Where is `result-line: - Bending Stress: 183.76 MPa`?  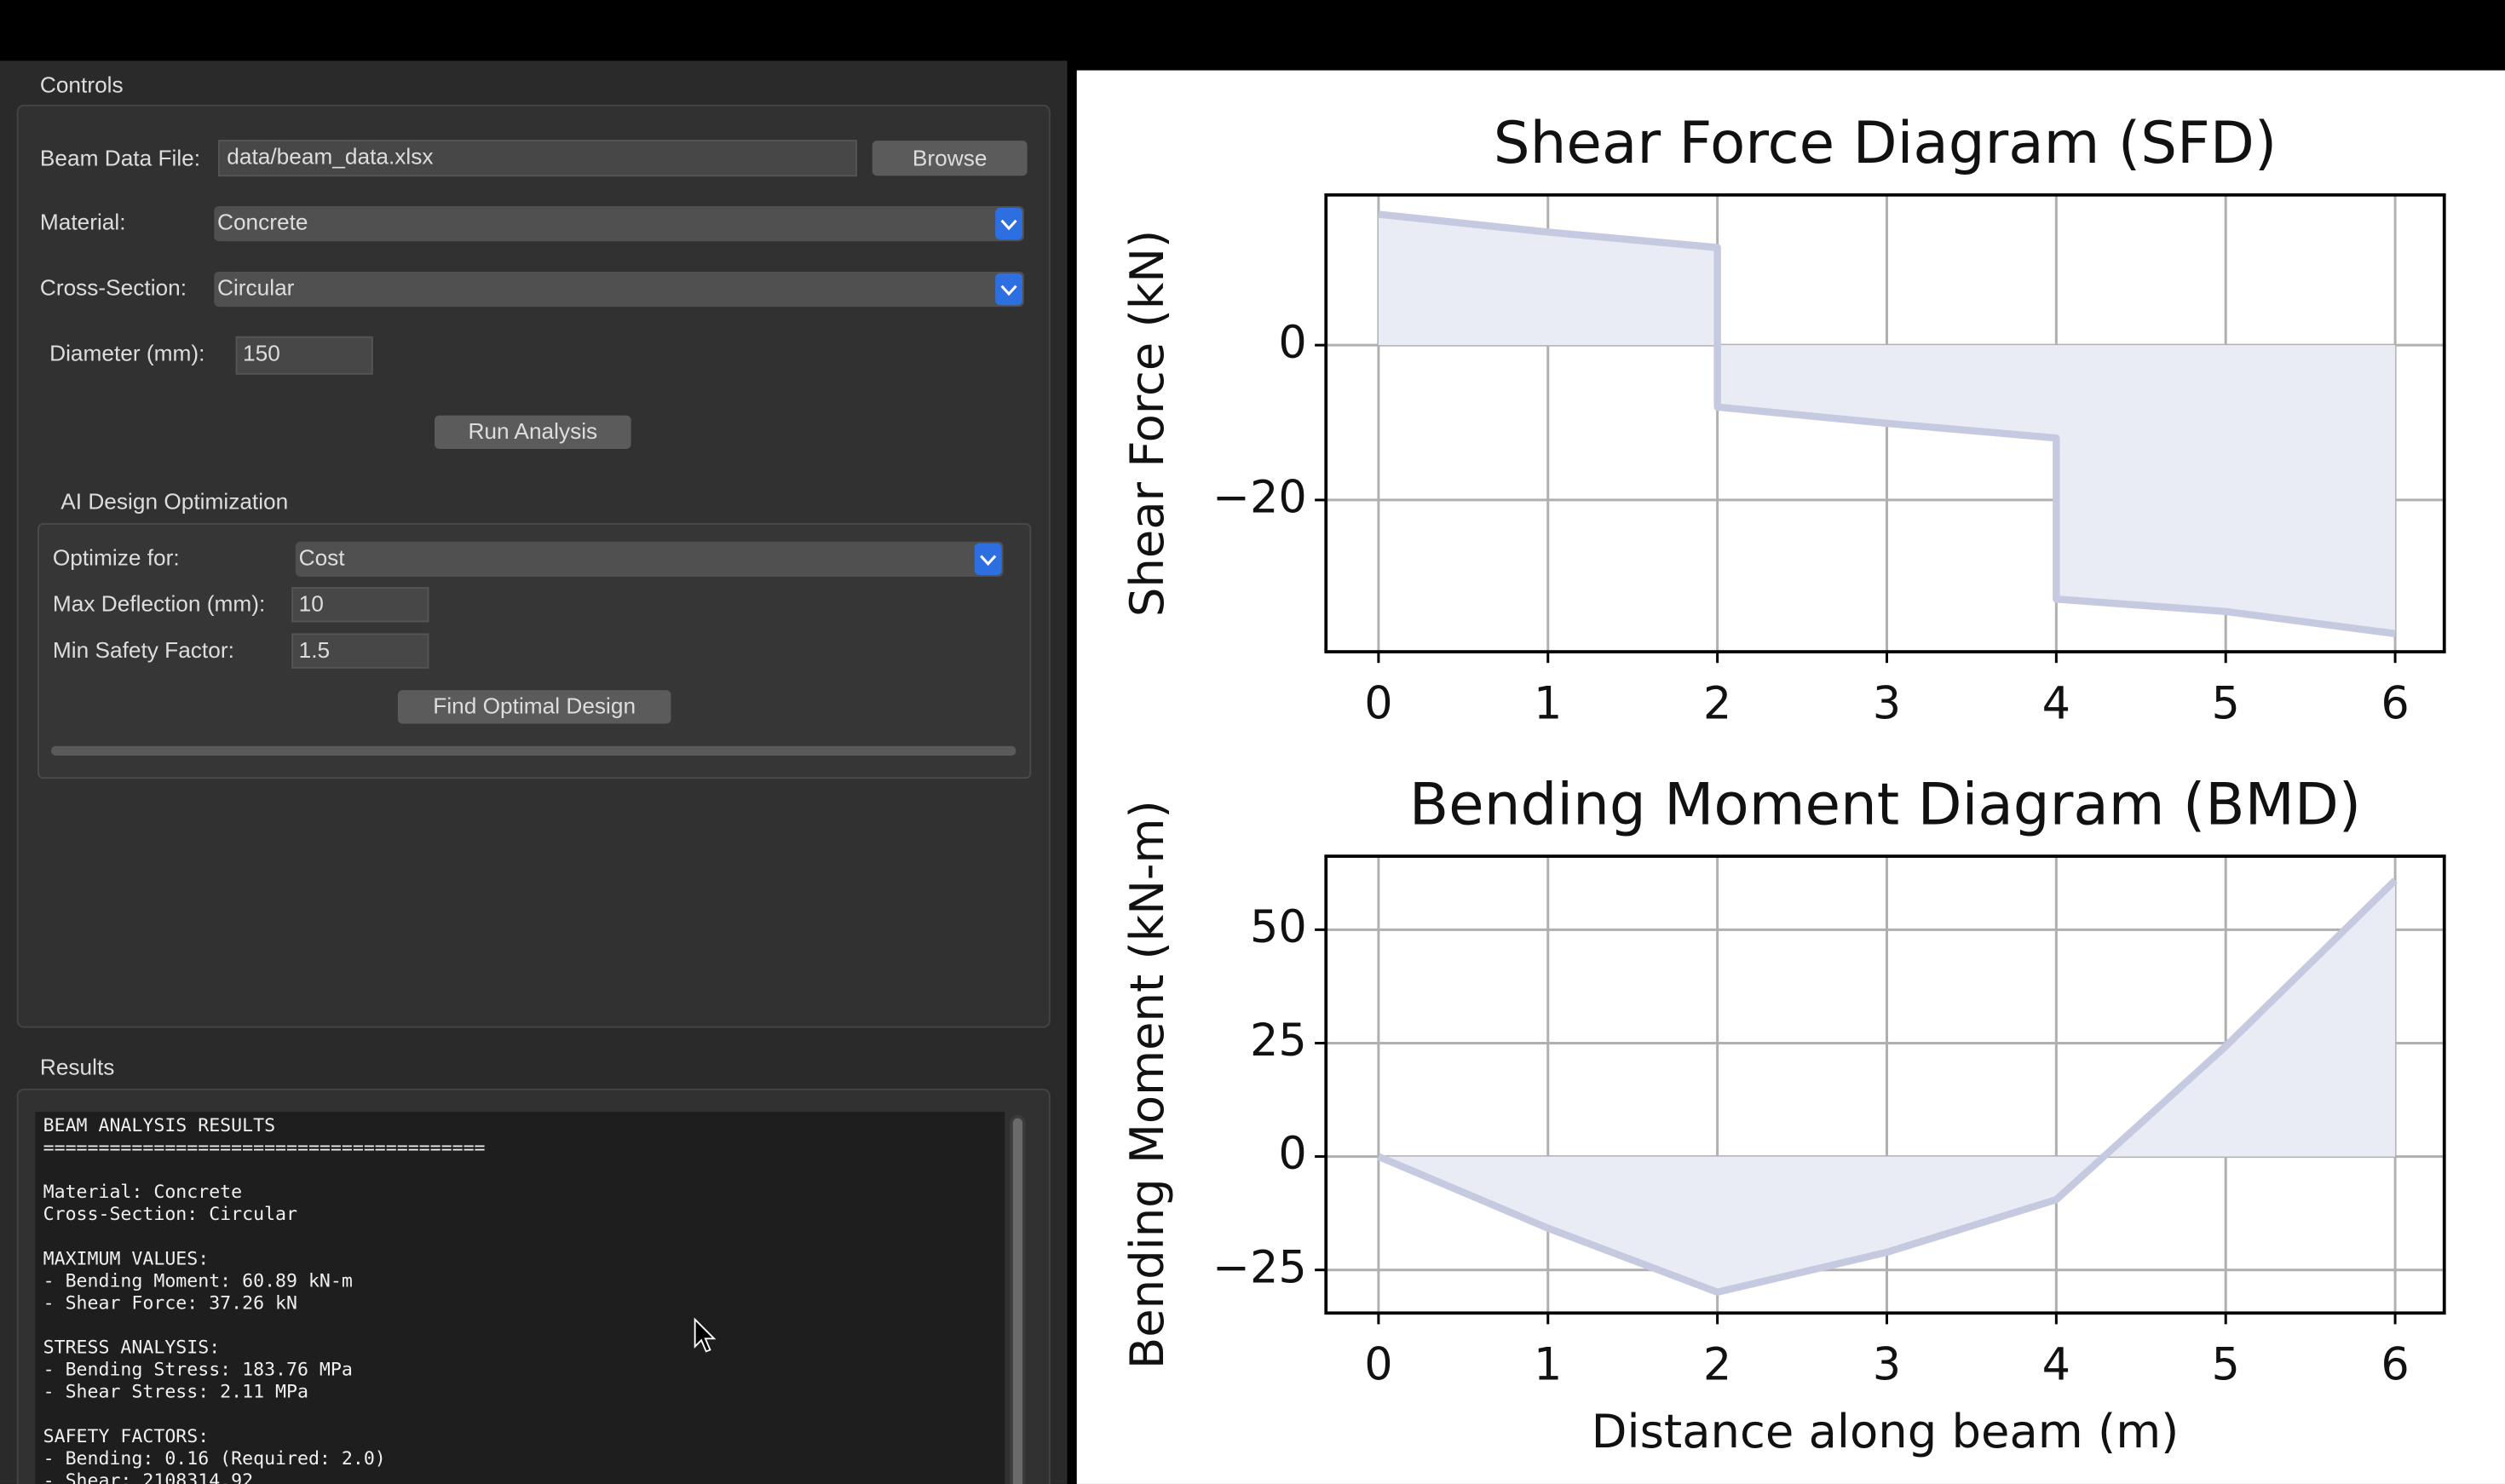 result-line: - Bending Stress: 183.76 MPa is located at coordinates (198, 1370).